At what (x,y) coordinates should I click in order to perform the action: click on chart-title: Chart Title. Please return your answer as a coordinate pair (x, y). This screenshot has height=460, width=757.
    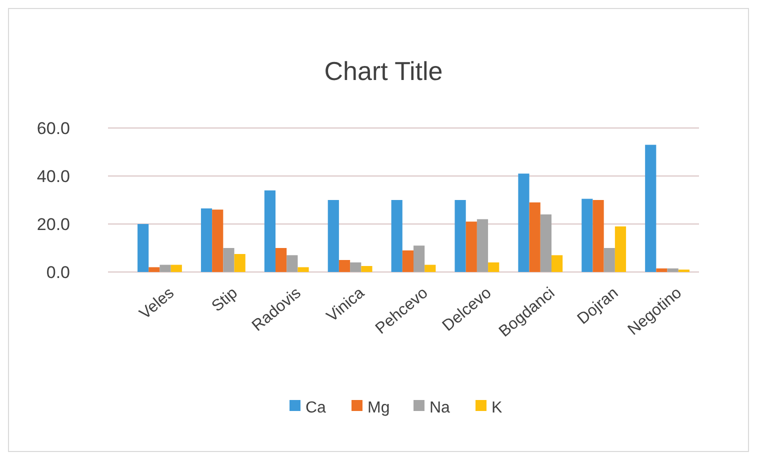
    Looking at the image, I should click on (383, 71).